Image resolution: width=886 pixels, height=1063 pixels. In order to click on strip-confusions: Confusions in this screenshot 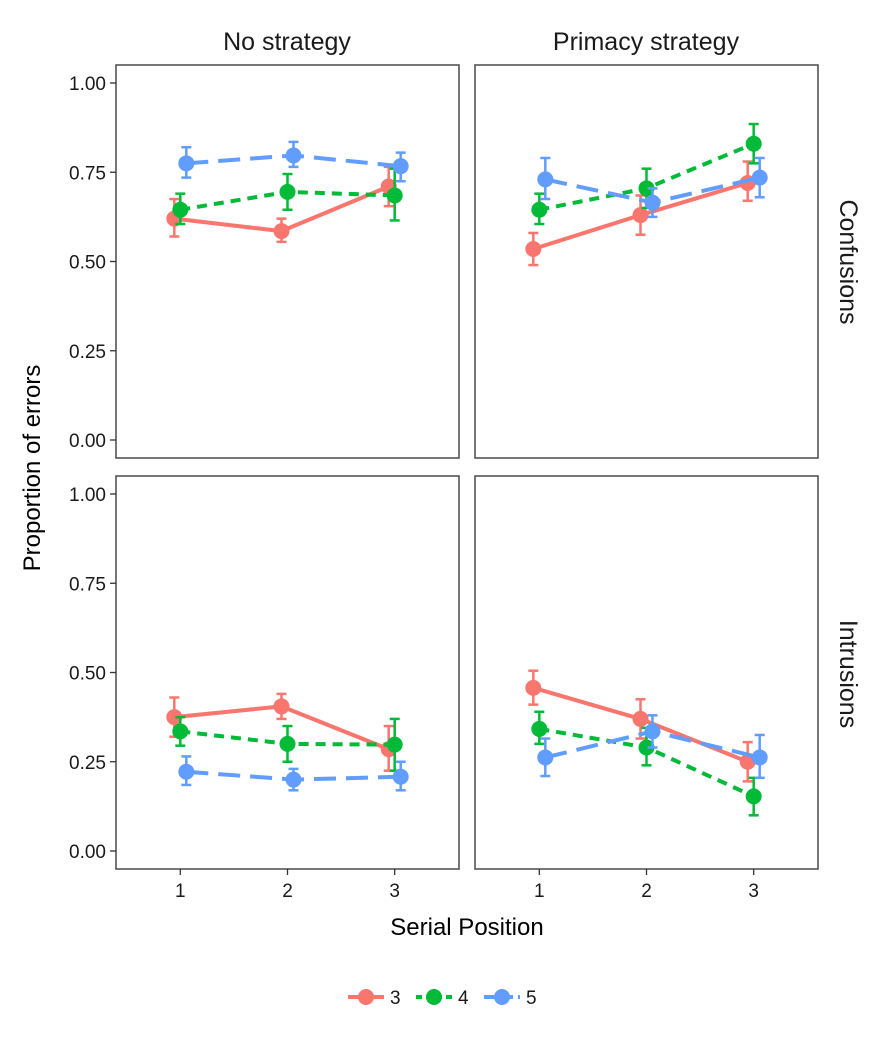, I will do `click(848, 261)`.